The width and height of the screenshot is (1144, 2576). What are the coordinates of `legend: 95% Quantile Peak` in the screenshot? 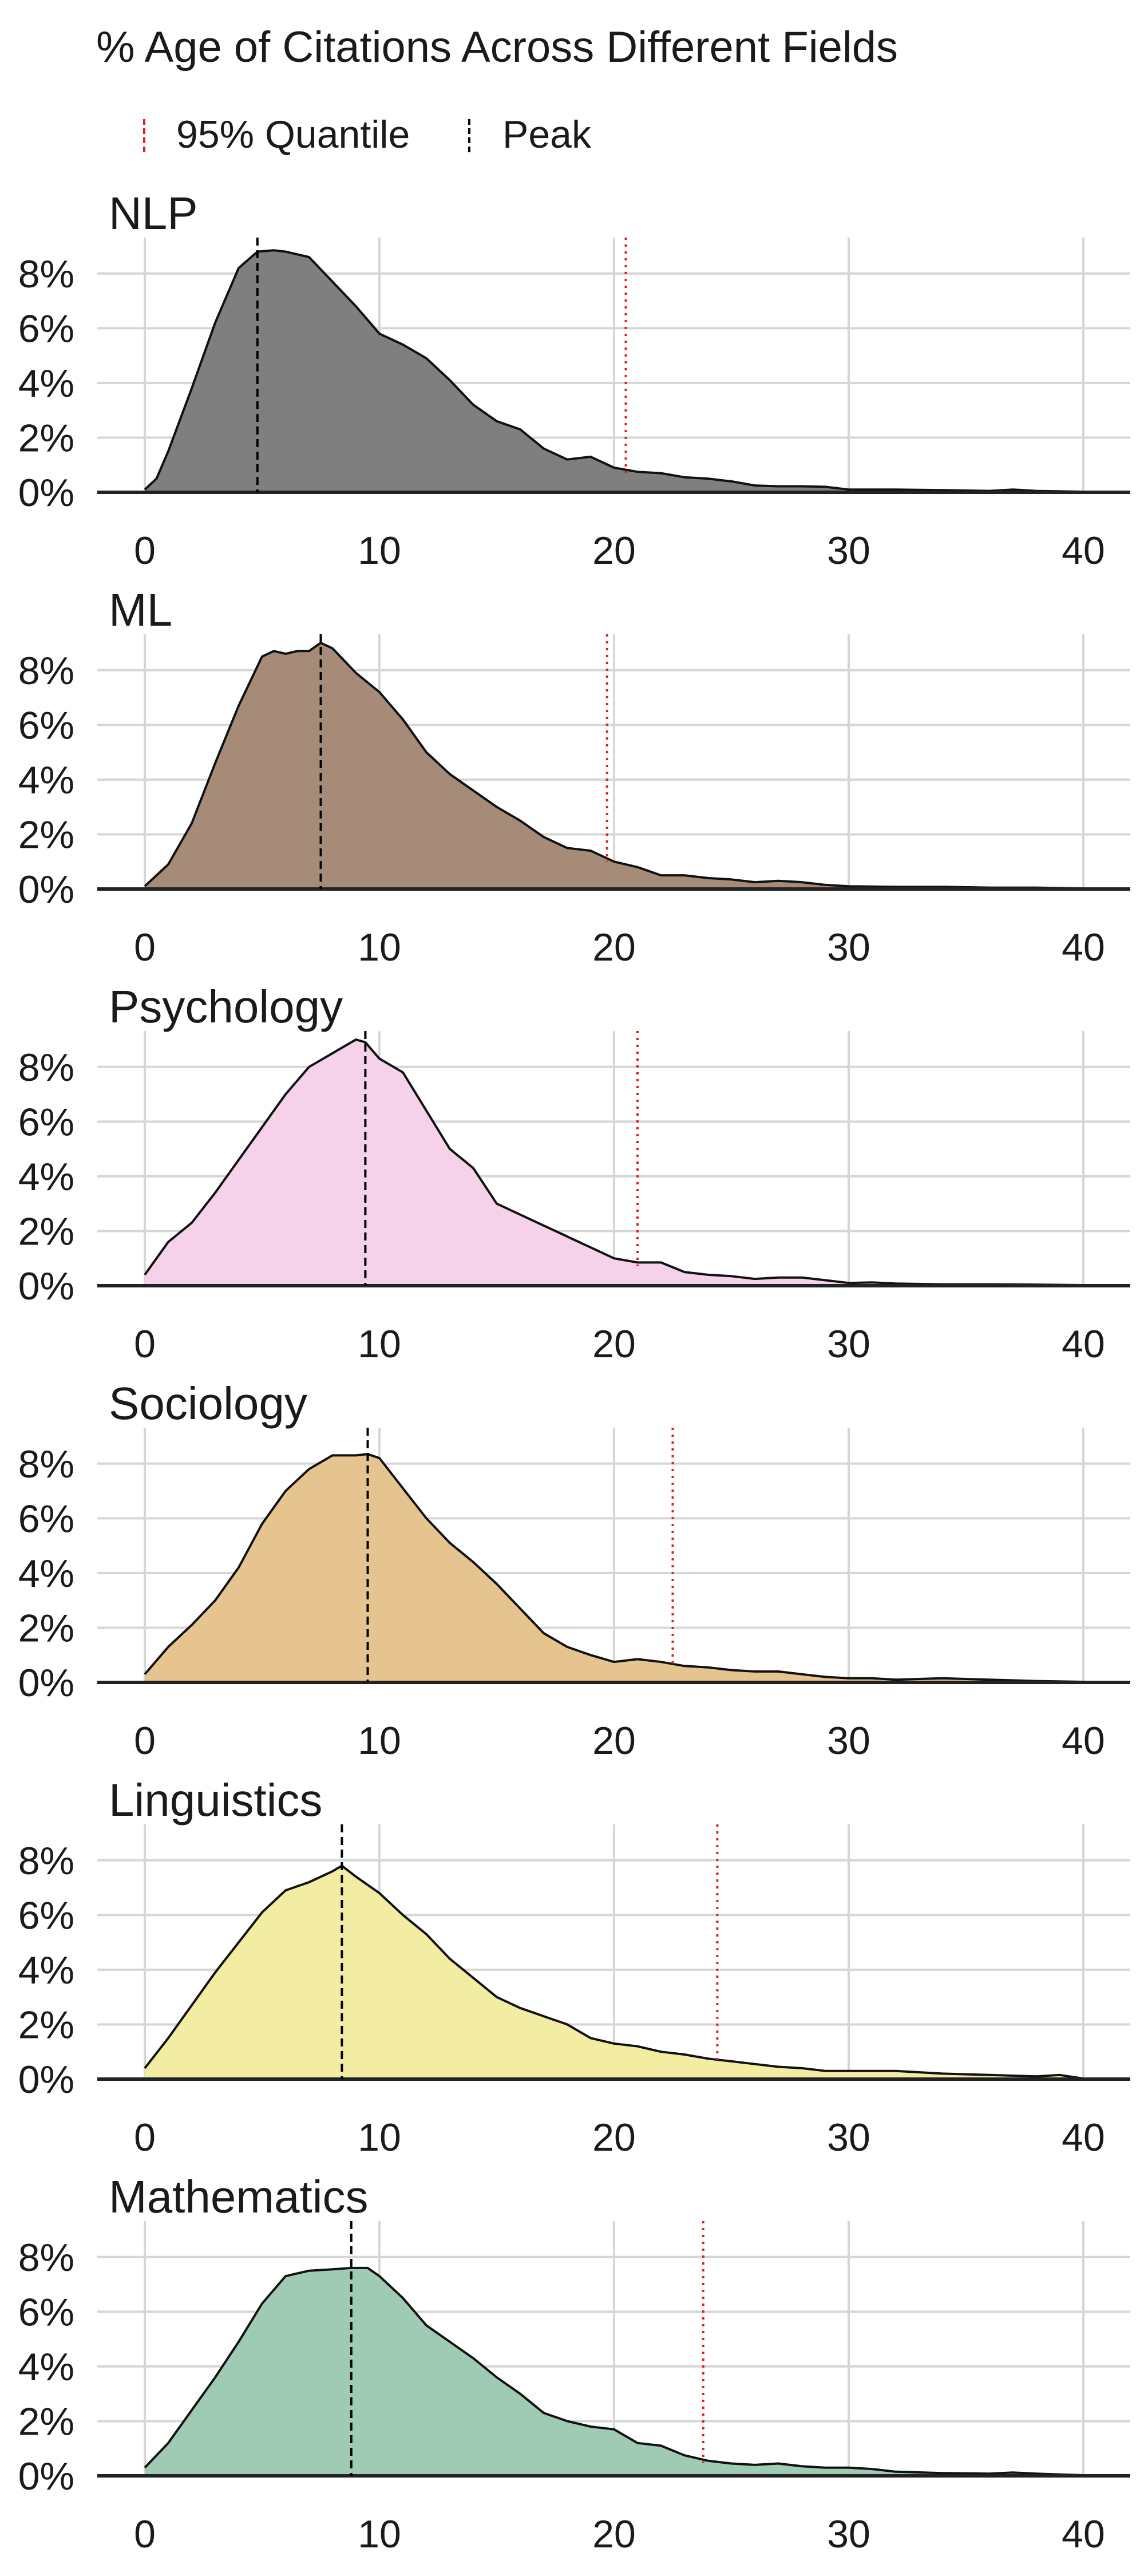 It's located at (367, 134).